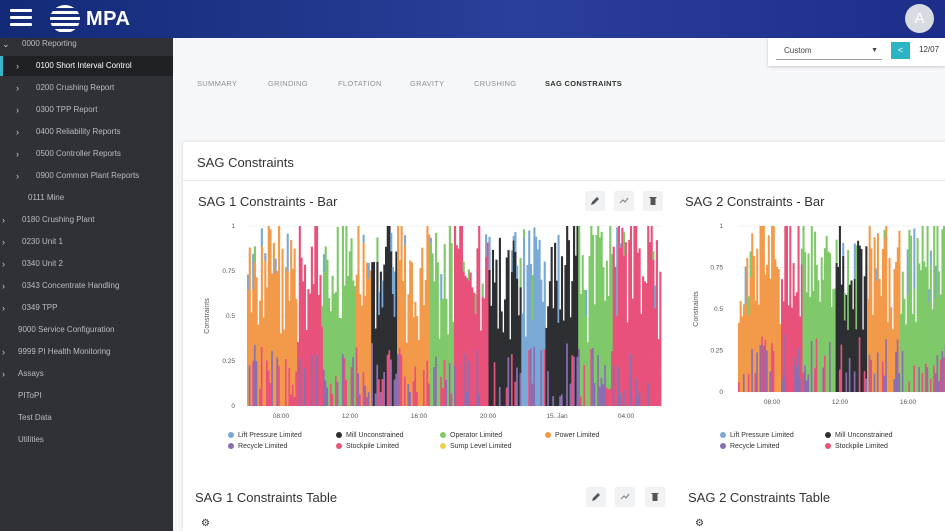  What do you see at coordinates (718, 309) in the screenshot?
I see `y-tick-label: 0.5` at bounding box center [718, 309].